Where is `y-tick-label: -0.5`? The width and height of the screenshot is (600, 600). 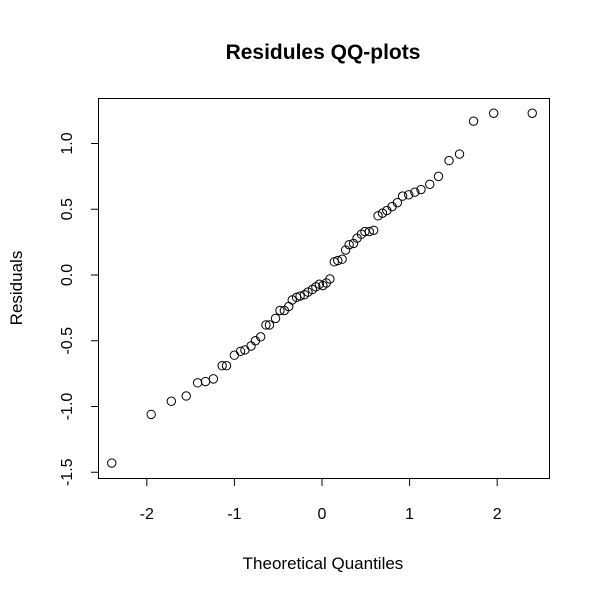 y-tick-label: -0.5 is located at coordinates (67, 341).